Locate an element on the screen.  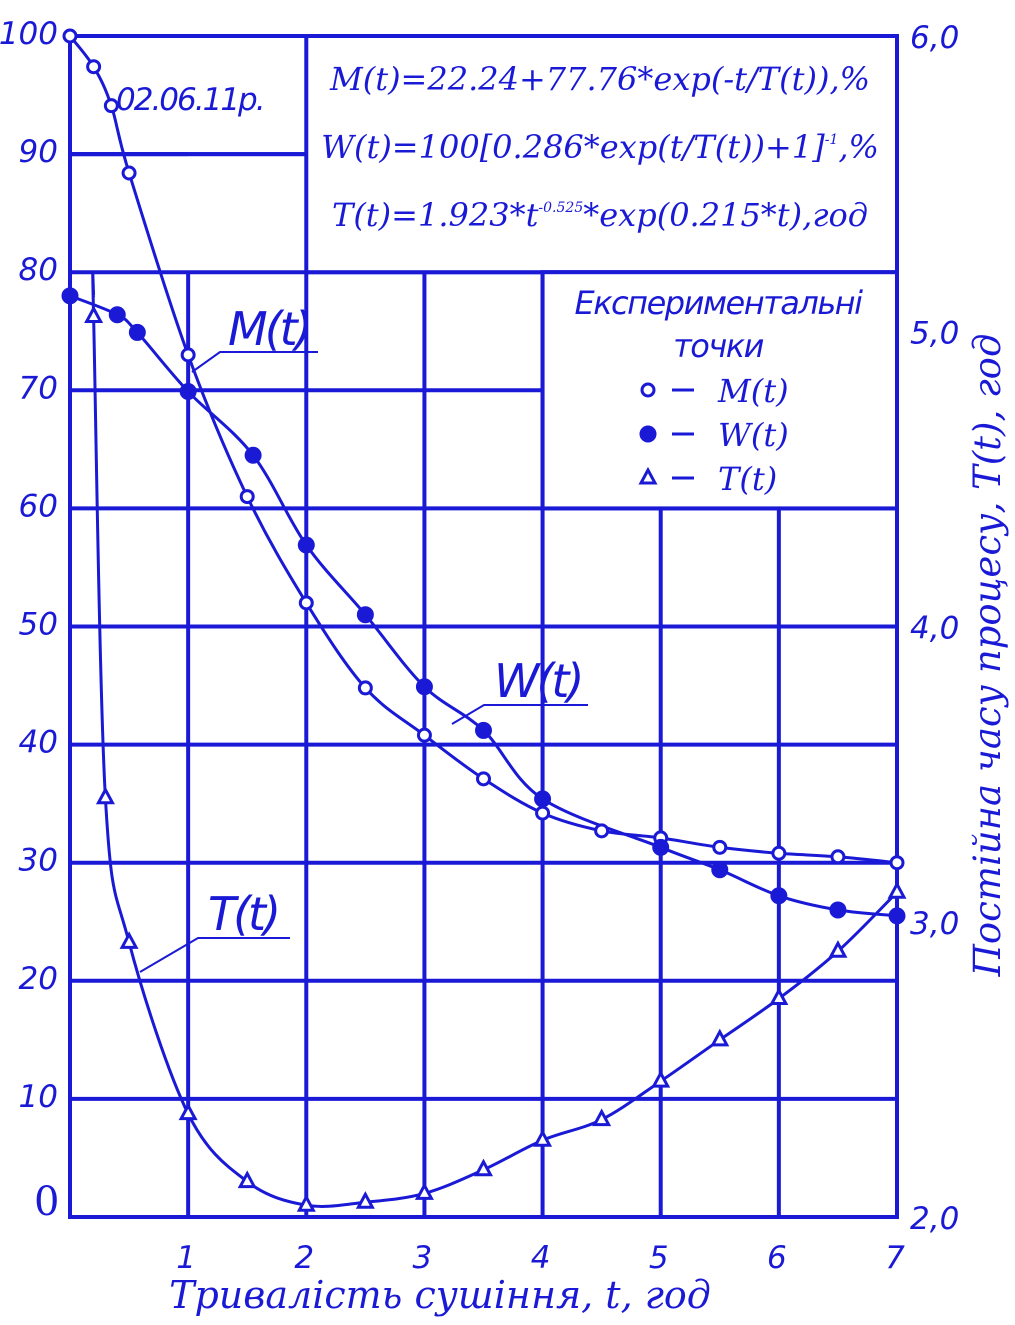
x-tick-label: 6 is located at coordinates (777, 1258).